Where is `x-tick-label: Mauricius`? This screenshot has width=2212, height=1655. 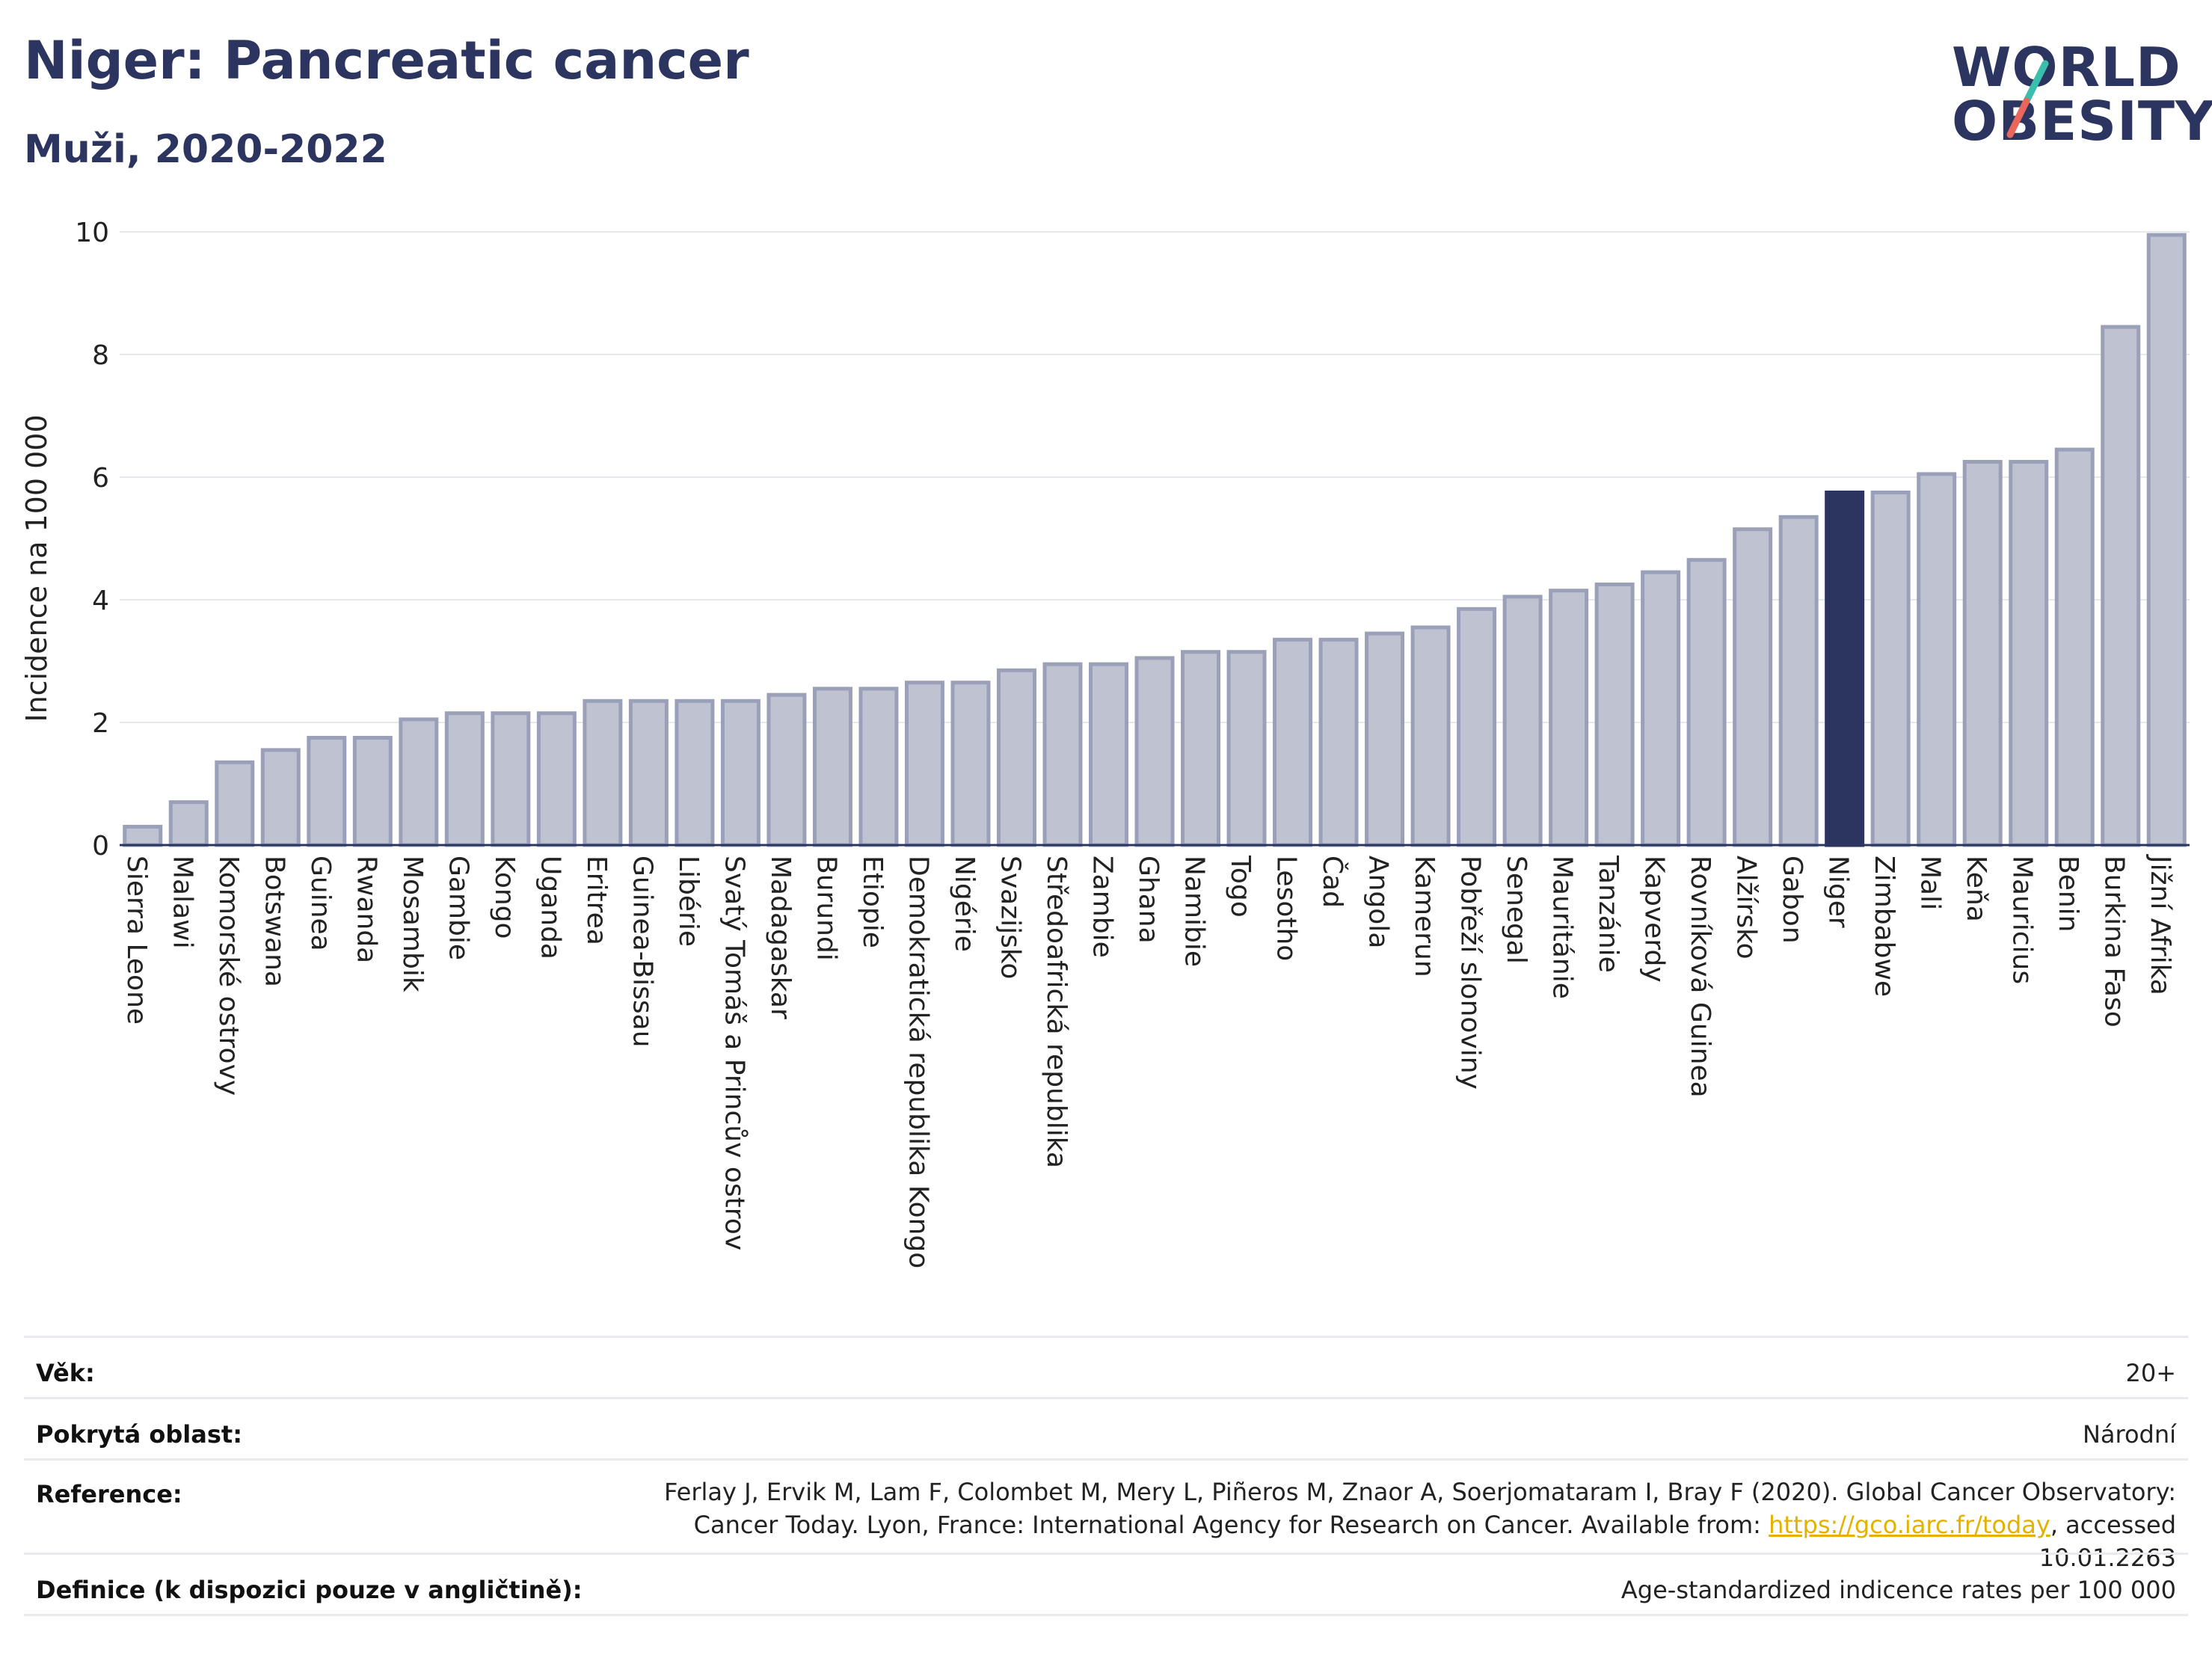
x-tick-label: Mauricius is located at coordinates (2022, 920).